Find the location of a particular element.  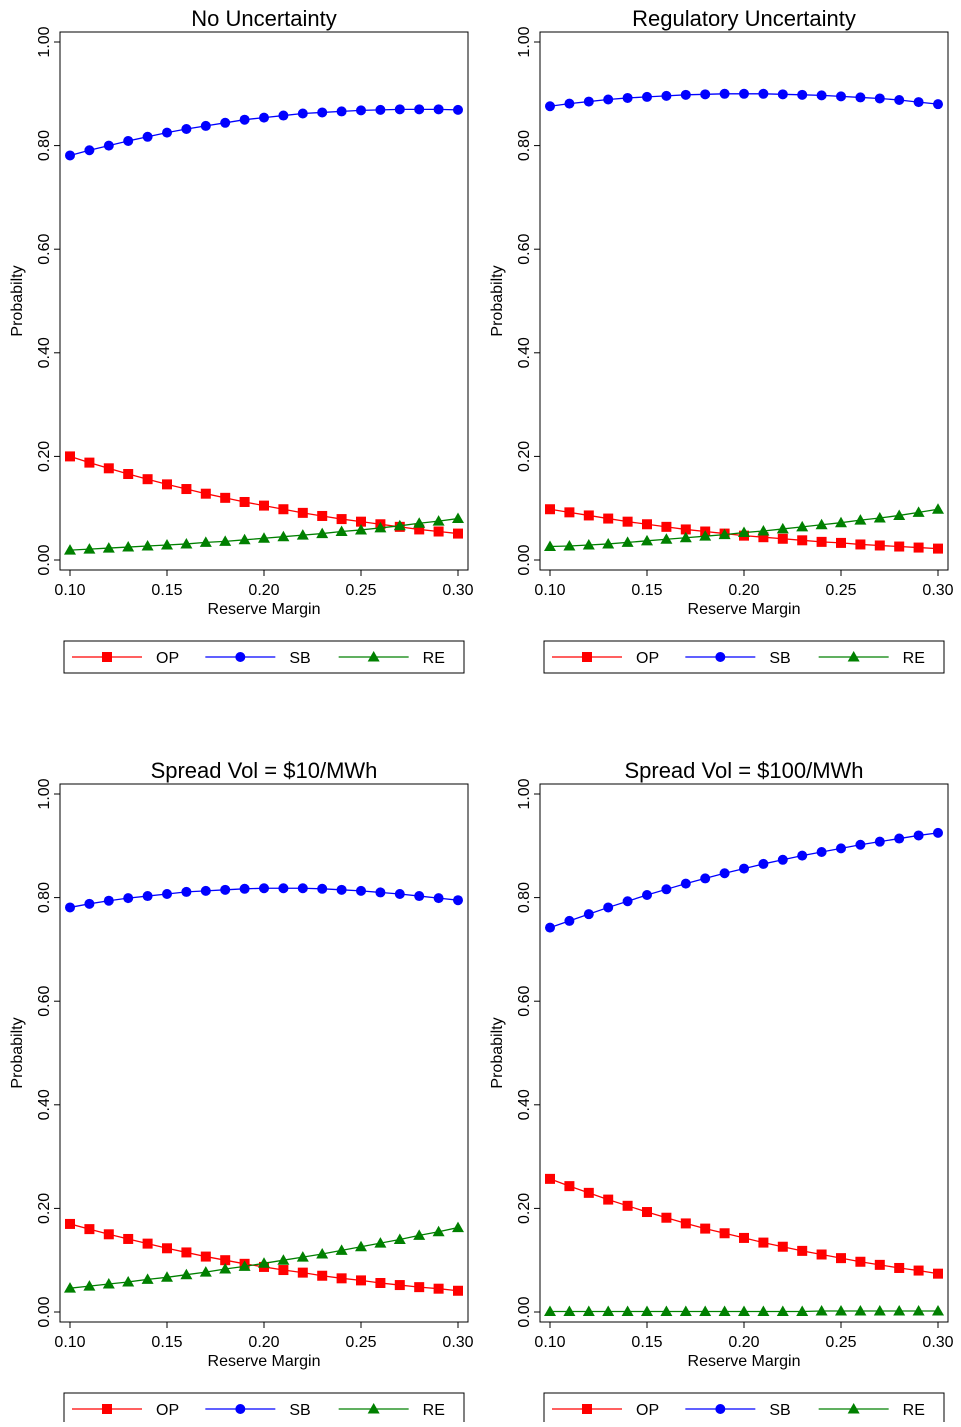

legend-item-sb: SB is located at coordinates (258, 658).